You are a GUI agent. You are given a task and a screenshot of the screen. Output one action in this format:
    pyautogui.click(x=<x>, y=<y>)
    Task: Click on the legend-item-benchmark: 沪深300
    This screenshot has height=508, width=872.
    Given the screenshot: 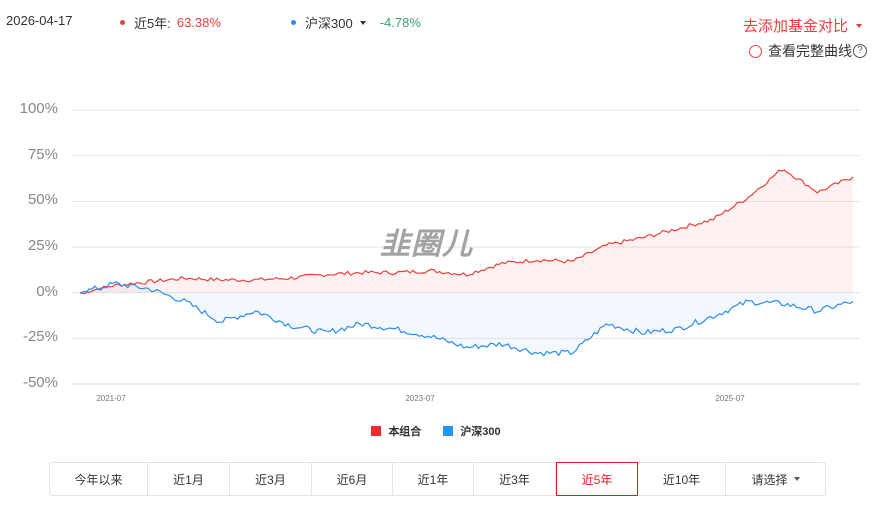 What is the action you would take?
    pyautogui.click(x=472, y=431)
    